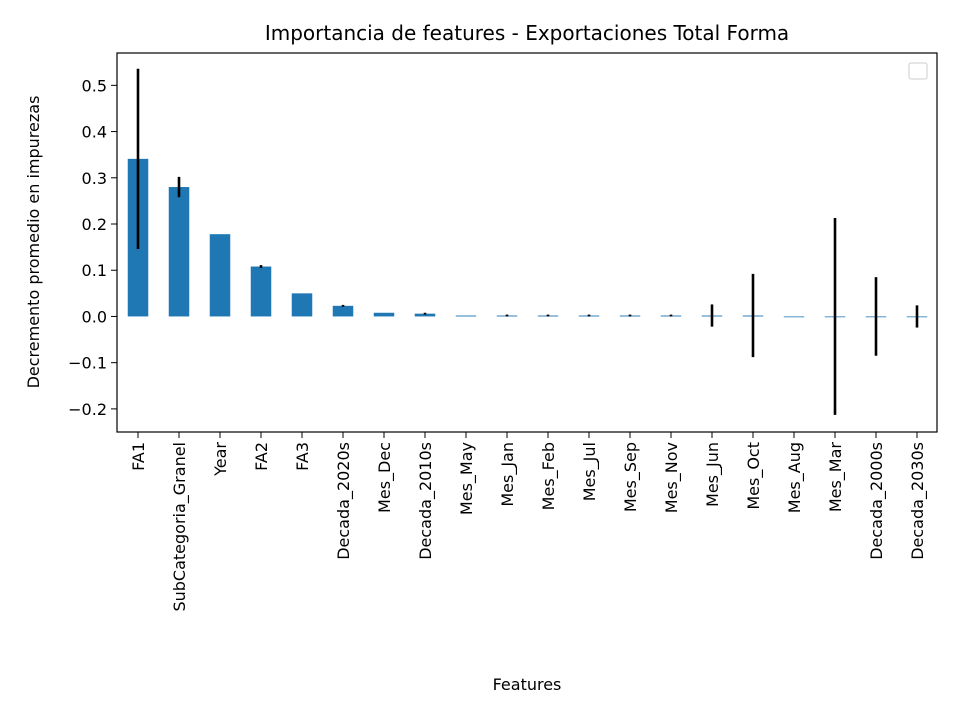 The image size is (960, 720). I want to click on x-tick-label: Year, so click(220, 459).